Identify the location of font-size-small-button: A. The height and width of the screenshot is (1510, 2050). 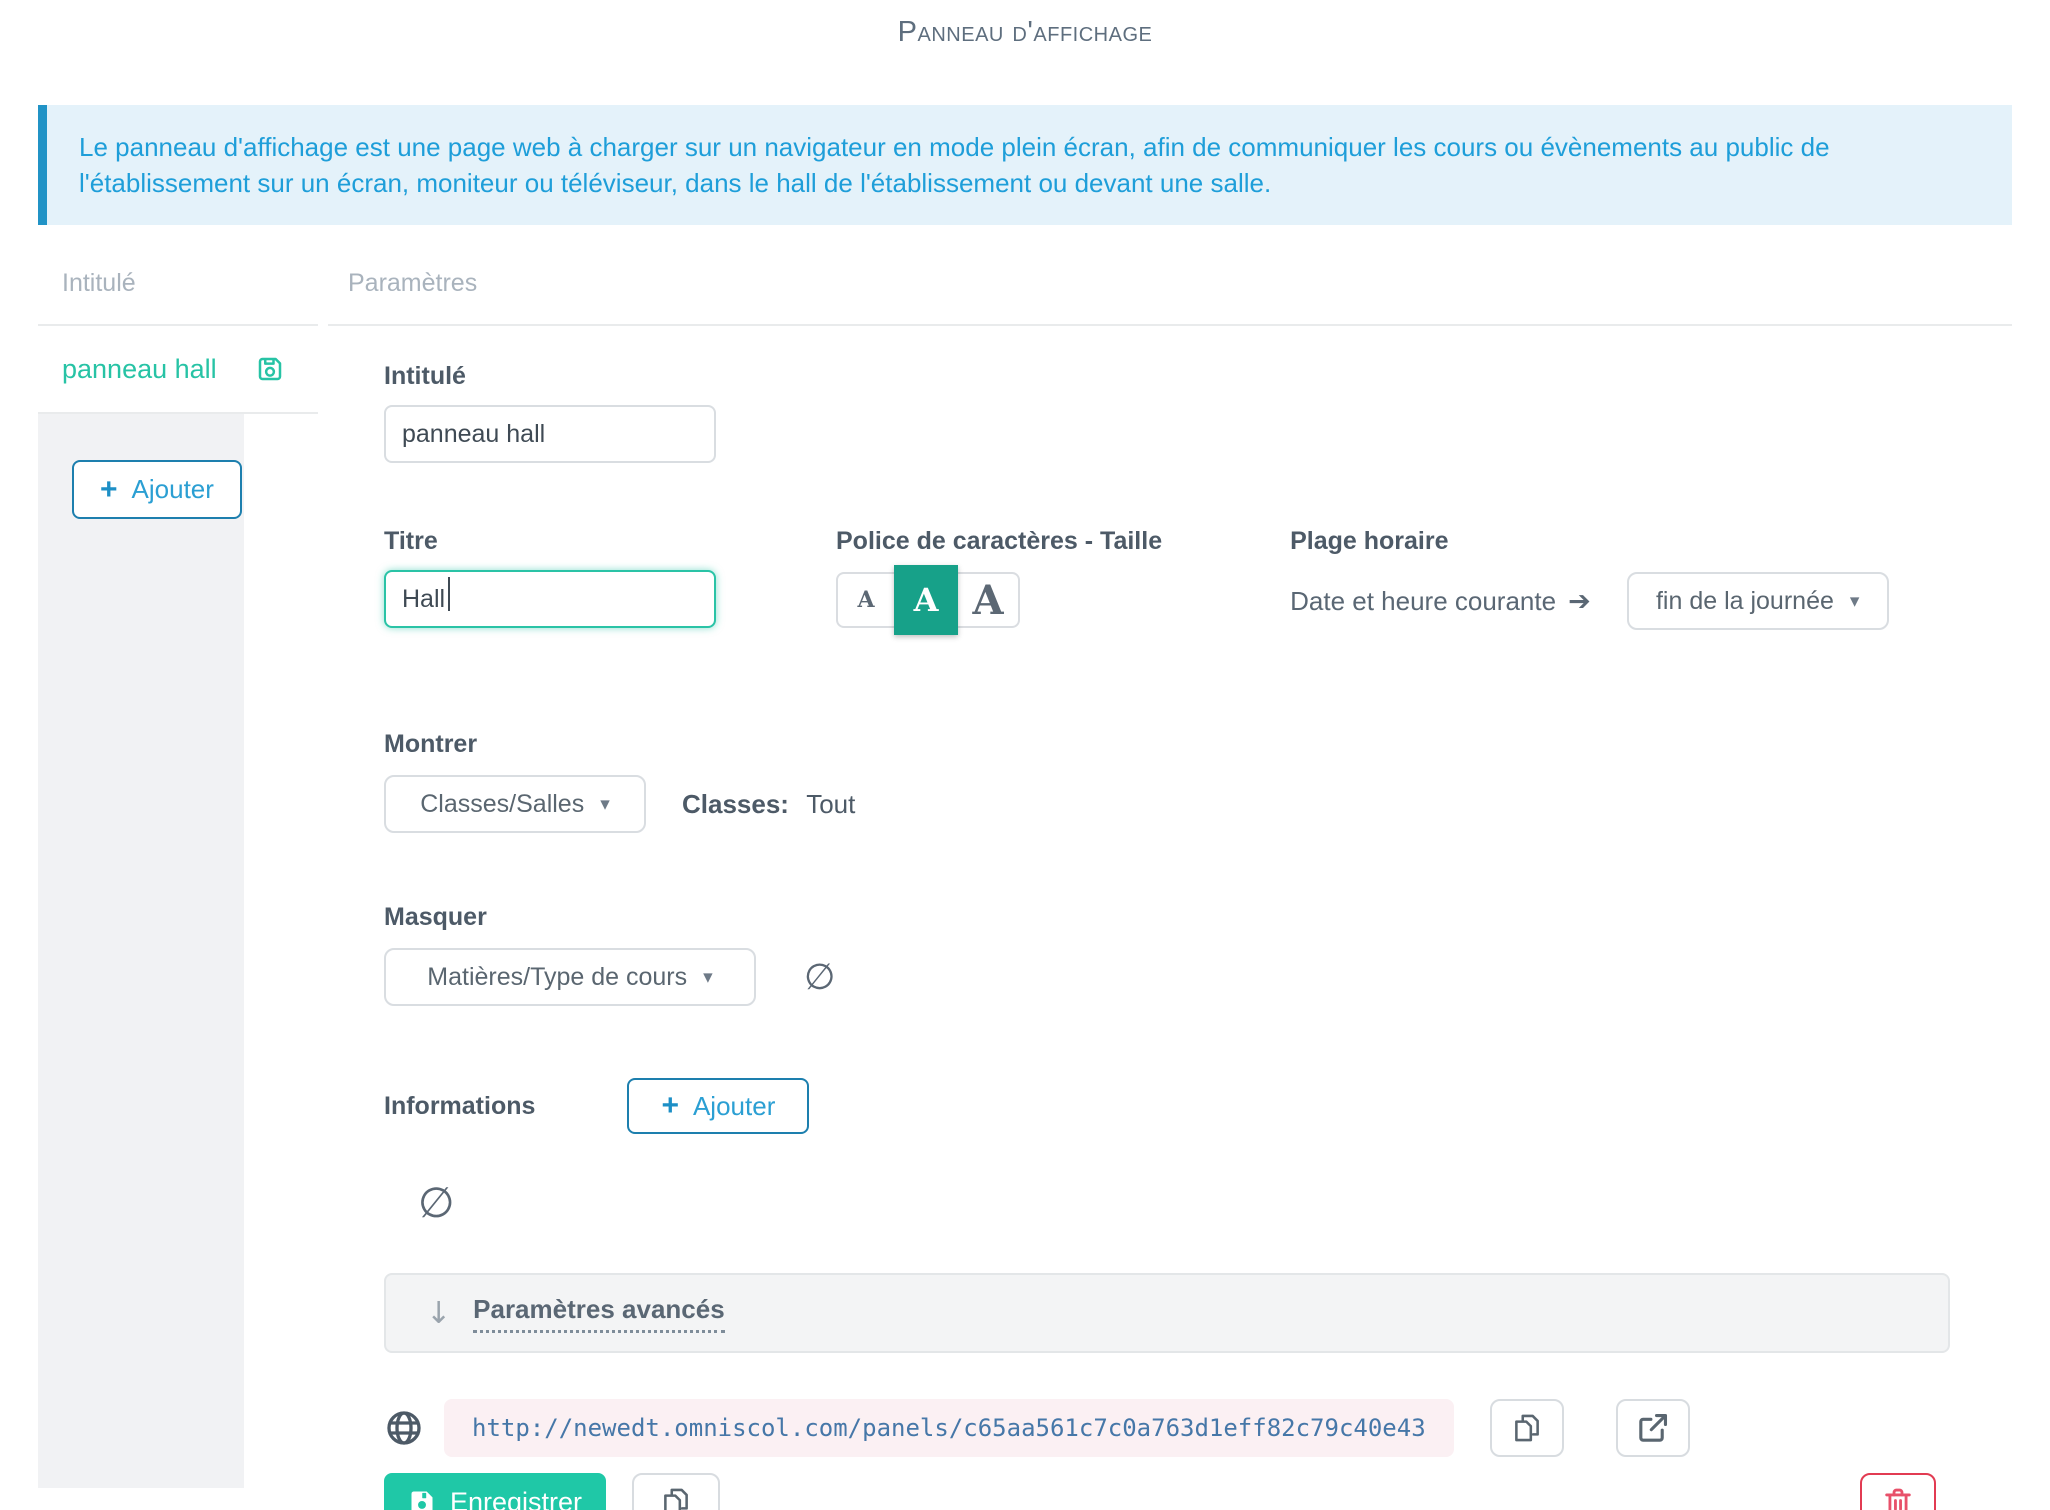
(866, 600).